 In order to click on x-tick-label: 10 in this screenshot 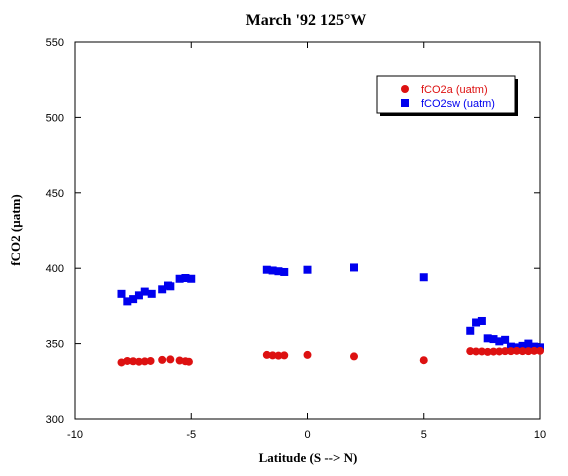, I will do `click(540, 435)`.